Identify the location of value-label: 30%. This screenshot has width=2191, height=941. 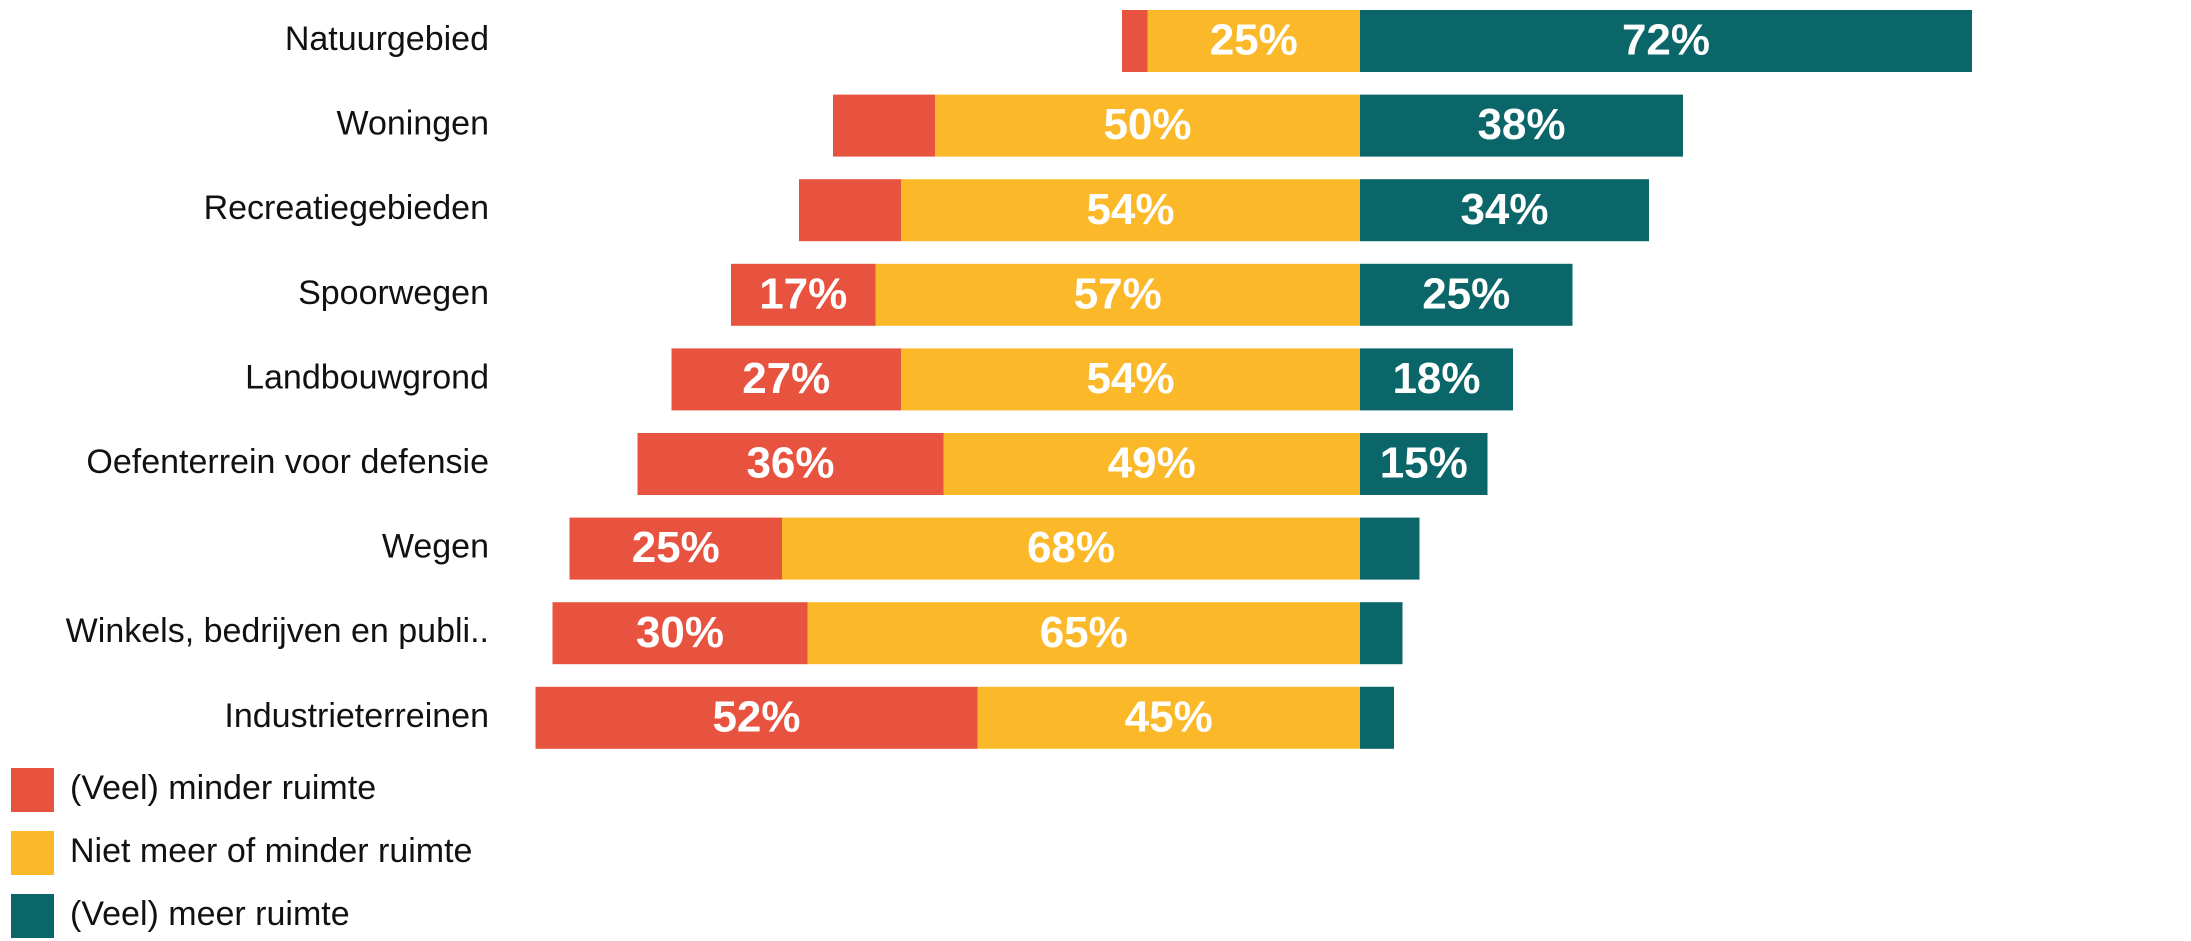
(680, 632).